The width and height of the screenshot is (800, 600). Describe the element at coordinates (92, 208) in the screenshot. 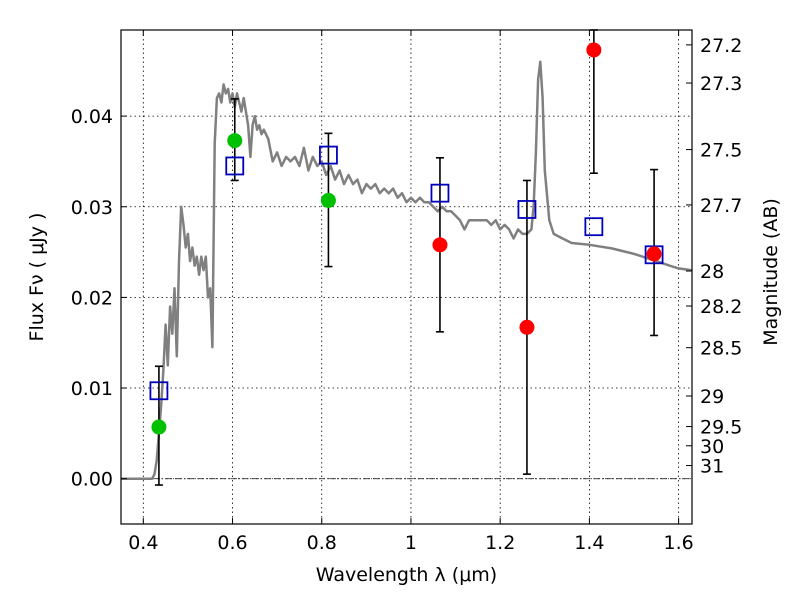

I see `y-tick-label: 0.03` at that location.